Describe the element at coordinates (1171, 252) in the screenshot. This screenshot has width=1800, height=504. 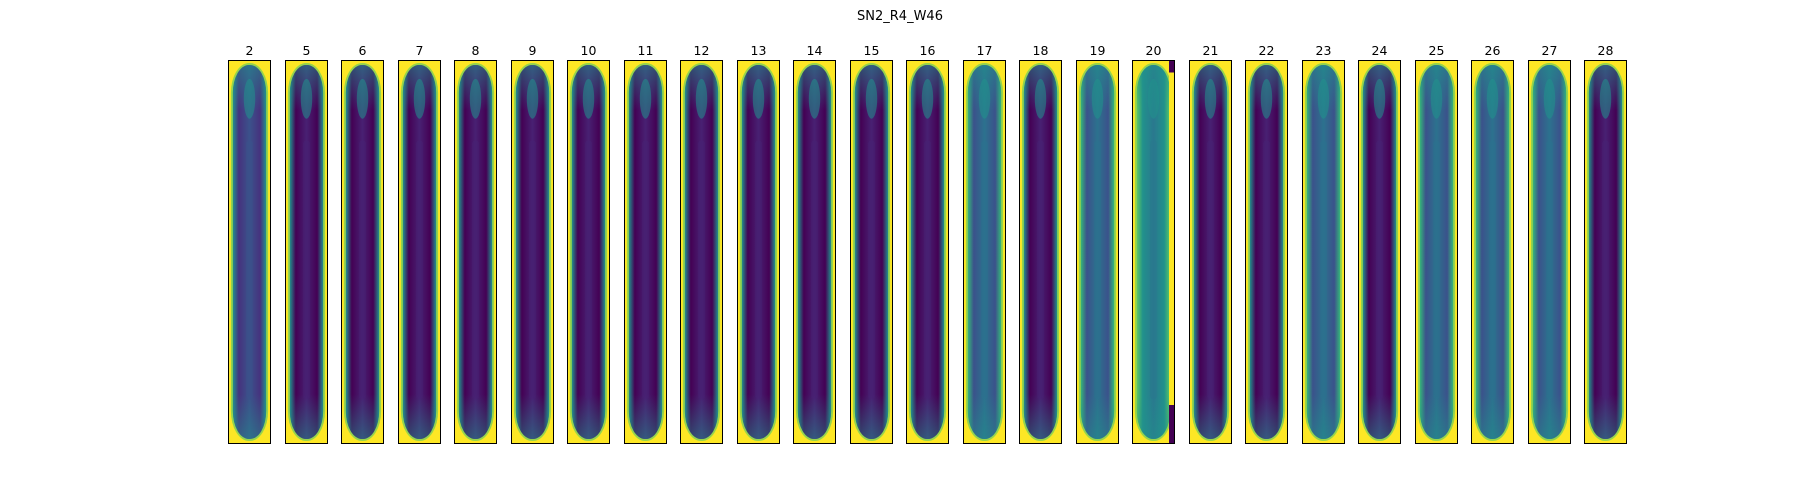
I see `panel-20-edge-artifact` at that location.